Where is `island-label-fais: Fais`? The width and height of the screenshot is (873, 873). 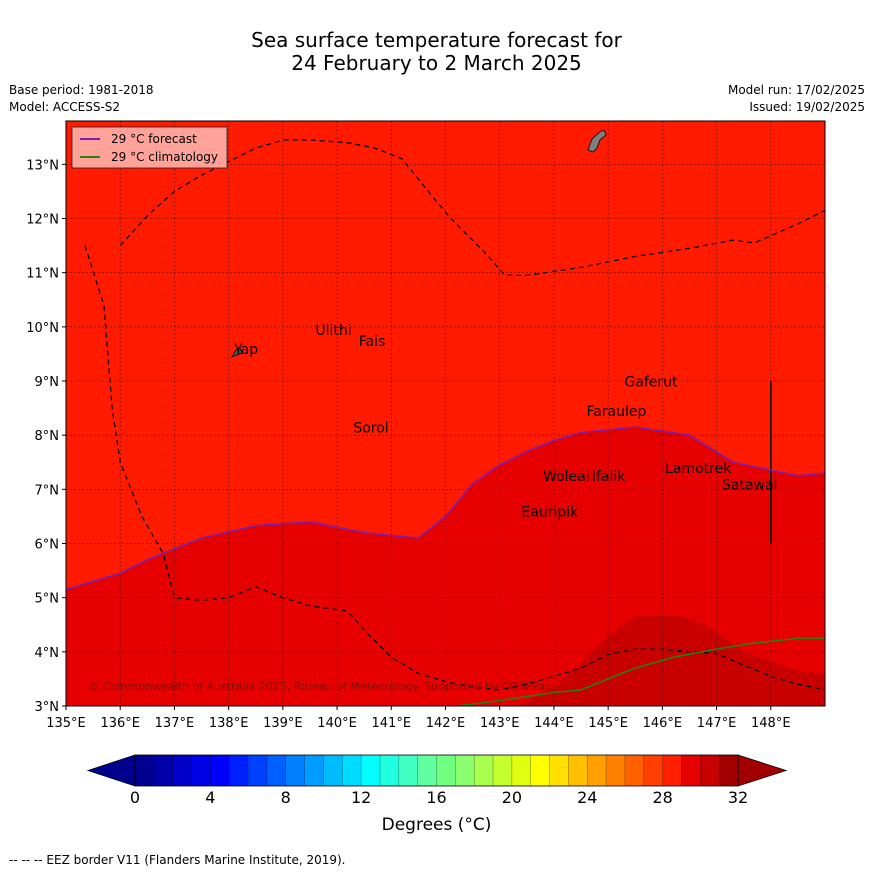
island-label-fais: Fais is located at coordinates (372, 342).